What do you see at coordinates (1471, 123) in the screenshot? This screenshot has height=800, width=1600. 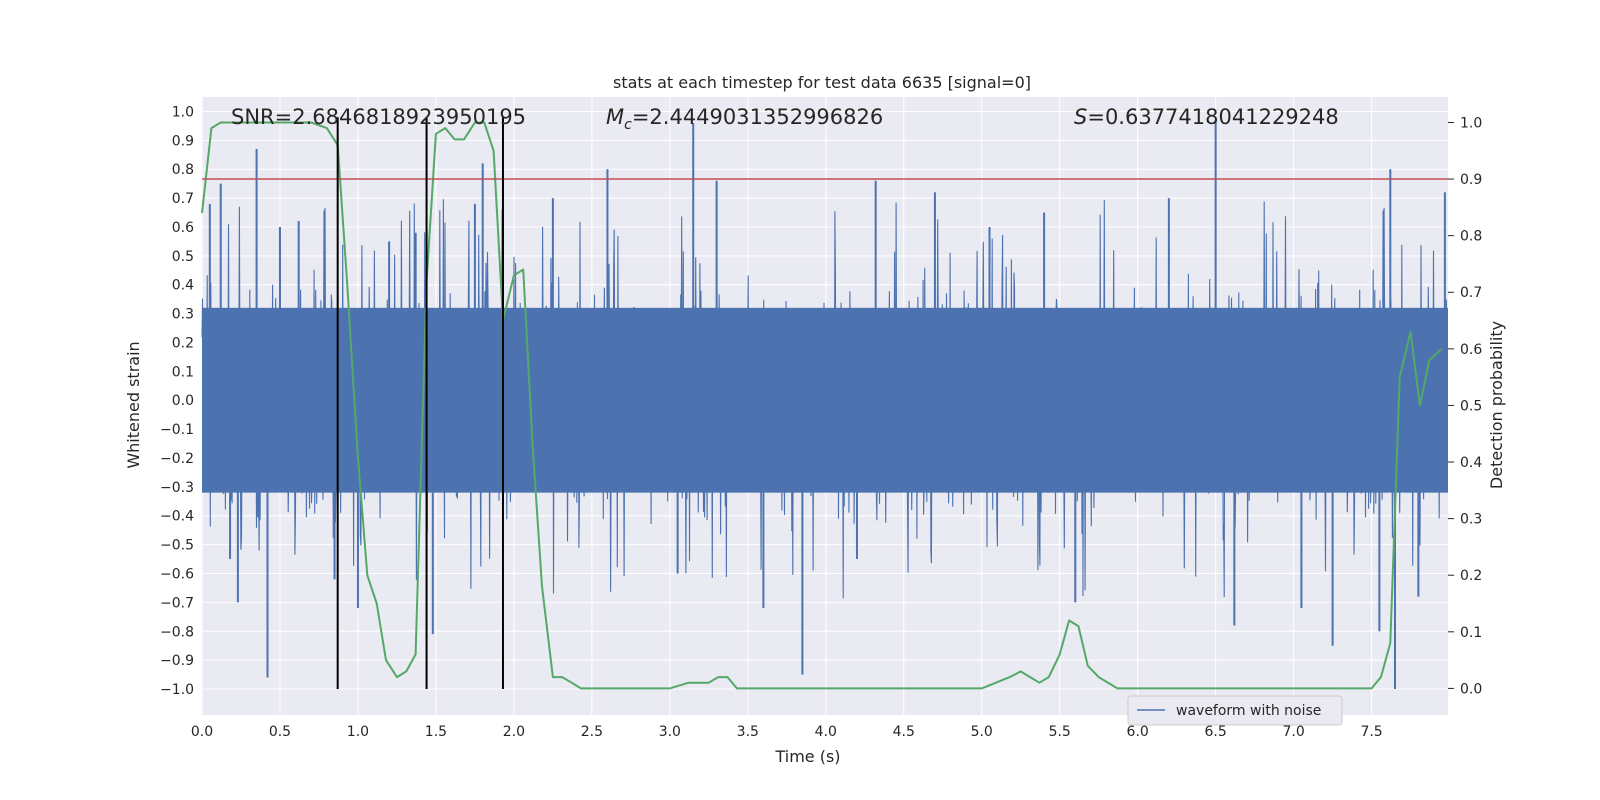 I see `y2-tick-label: 1.0` at bounding box center [1471, 123].